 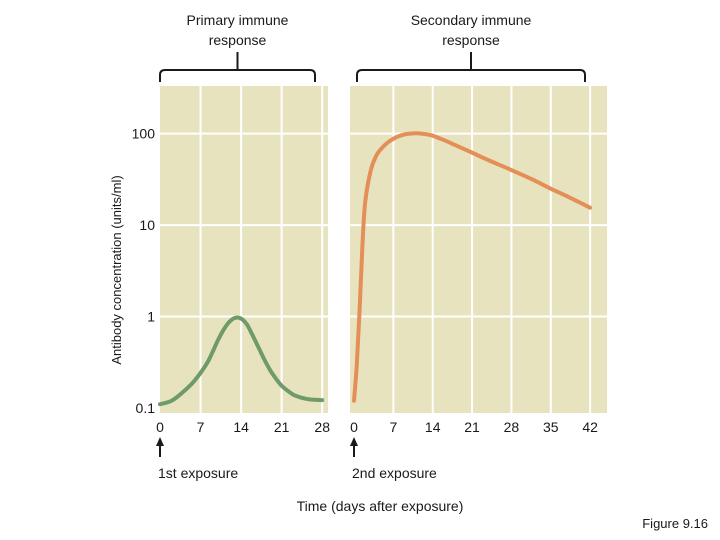 I want to click on primary-exposure-label: 1st exposure, so click(x=198, y=473).